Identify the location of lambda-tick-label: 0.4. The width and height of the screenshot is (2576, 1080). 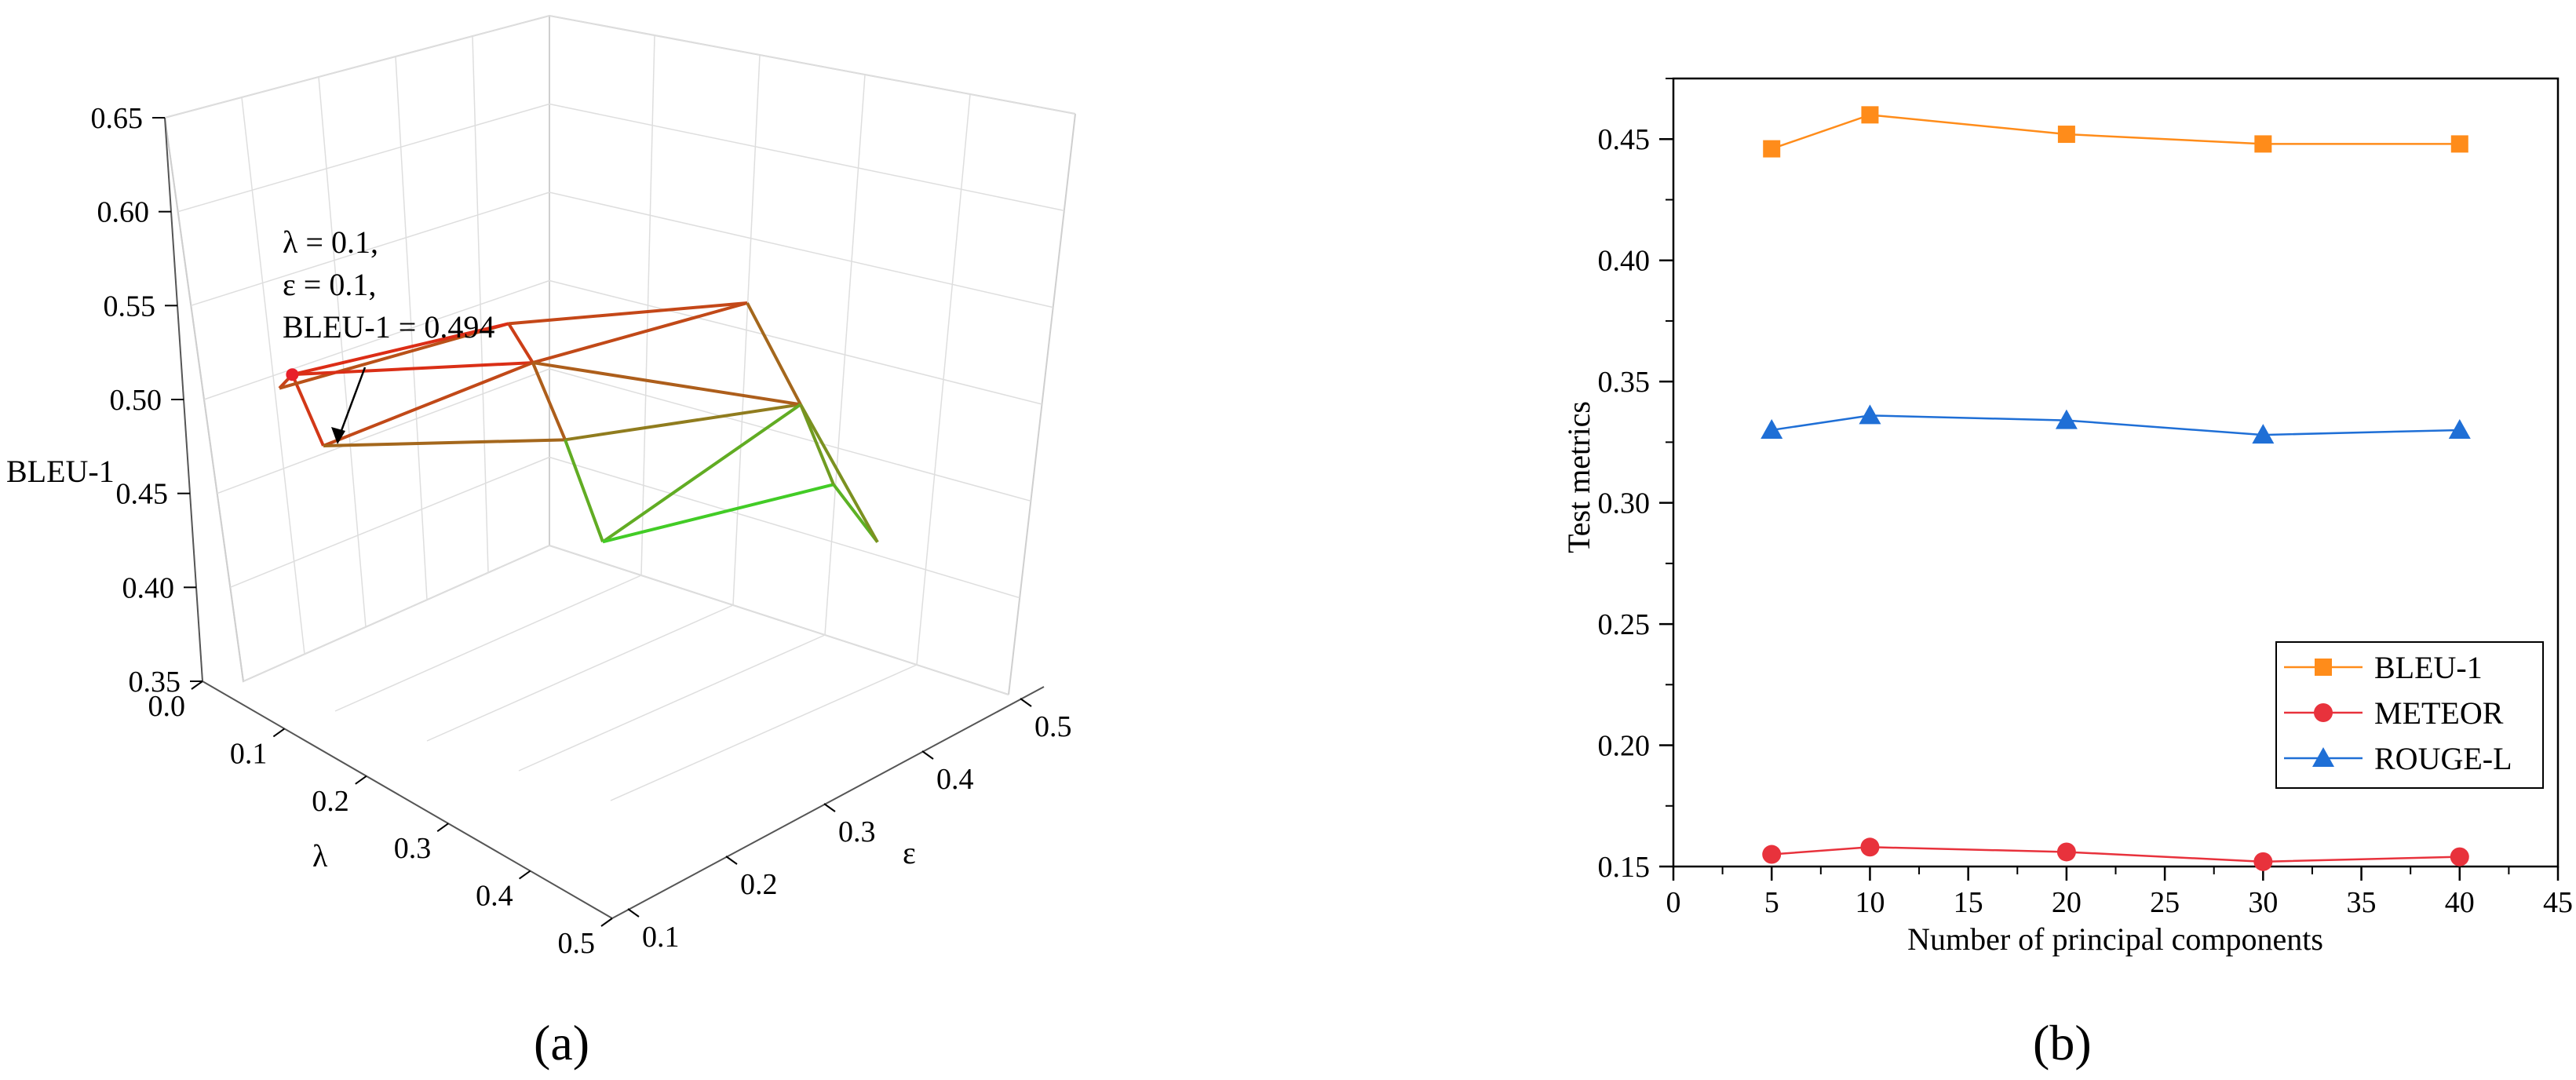
(494, 897).